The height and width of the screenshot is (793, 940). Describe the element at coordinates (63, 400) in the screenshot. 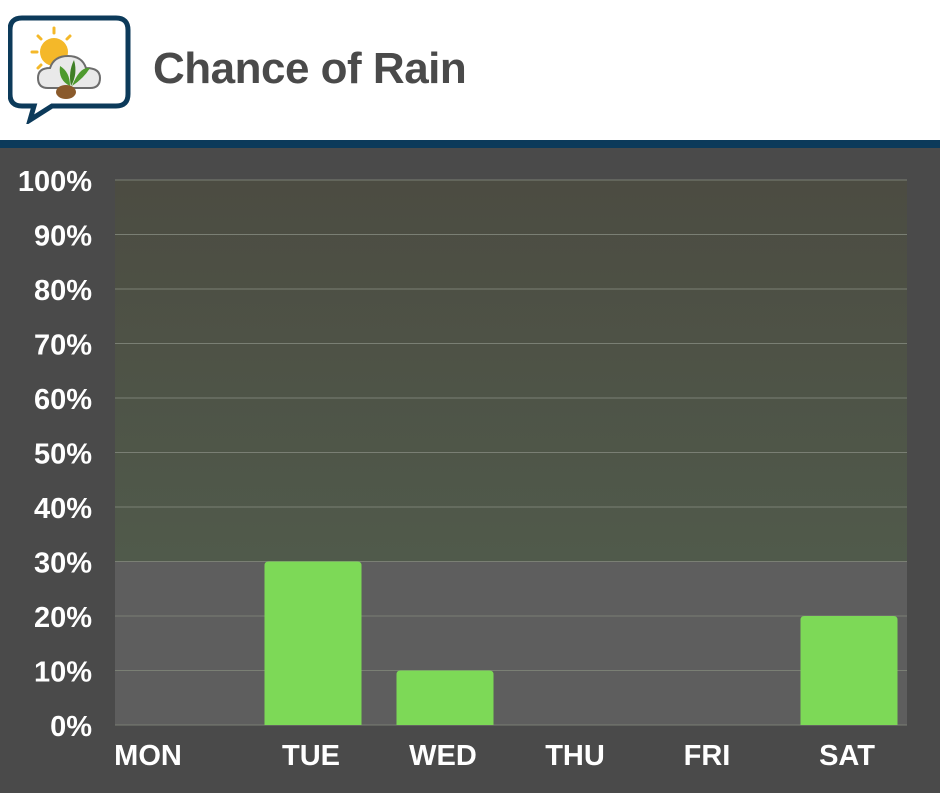

I see `y-tick-label: 60%` at that location.